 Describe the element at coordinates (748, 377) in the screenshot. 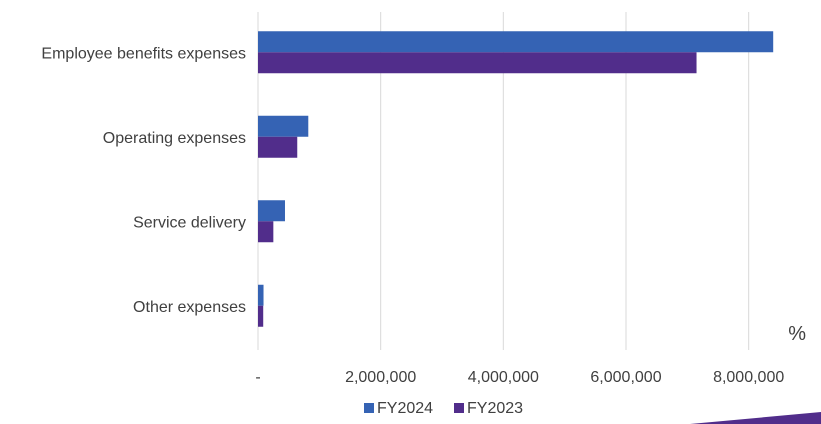

I see `x-tick-label: 8,000,000` at that location.